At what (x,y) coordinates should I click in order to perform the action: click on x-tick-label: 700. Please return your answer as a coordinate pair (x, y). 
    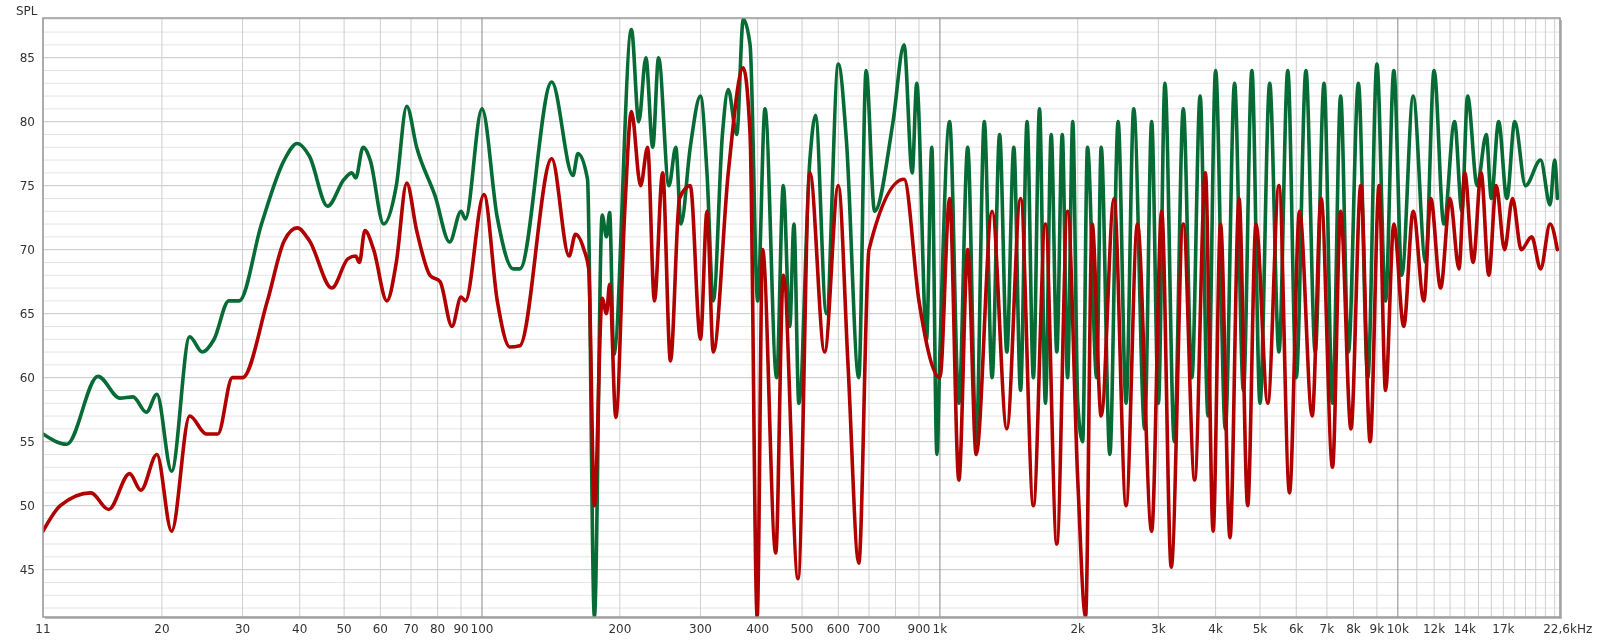
    Looking at the image, I should click on (869, 629).